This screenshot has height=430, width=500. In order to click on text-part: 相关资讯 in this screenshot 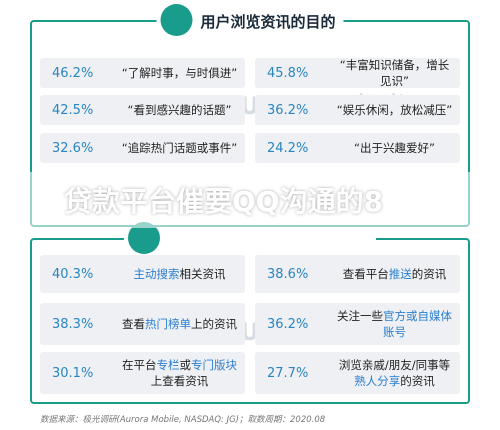, I will do `click(202, 274)`.